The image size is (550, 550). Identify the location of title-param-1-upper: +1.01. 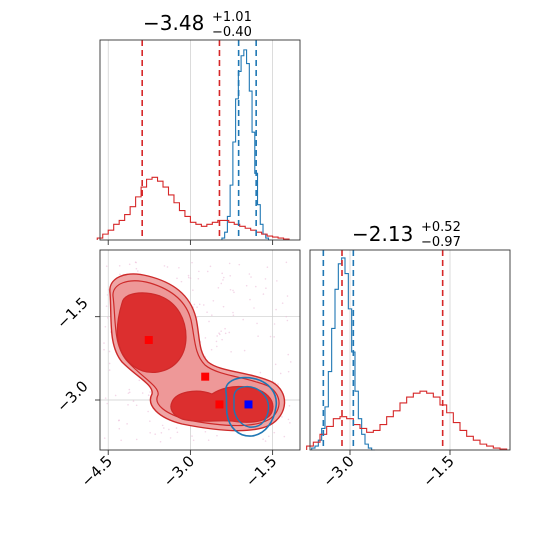
(232, 17).